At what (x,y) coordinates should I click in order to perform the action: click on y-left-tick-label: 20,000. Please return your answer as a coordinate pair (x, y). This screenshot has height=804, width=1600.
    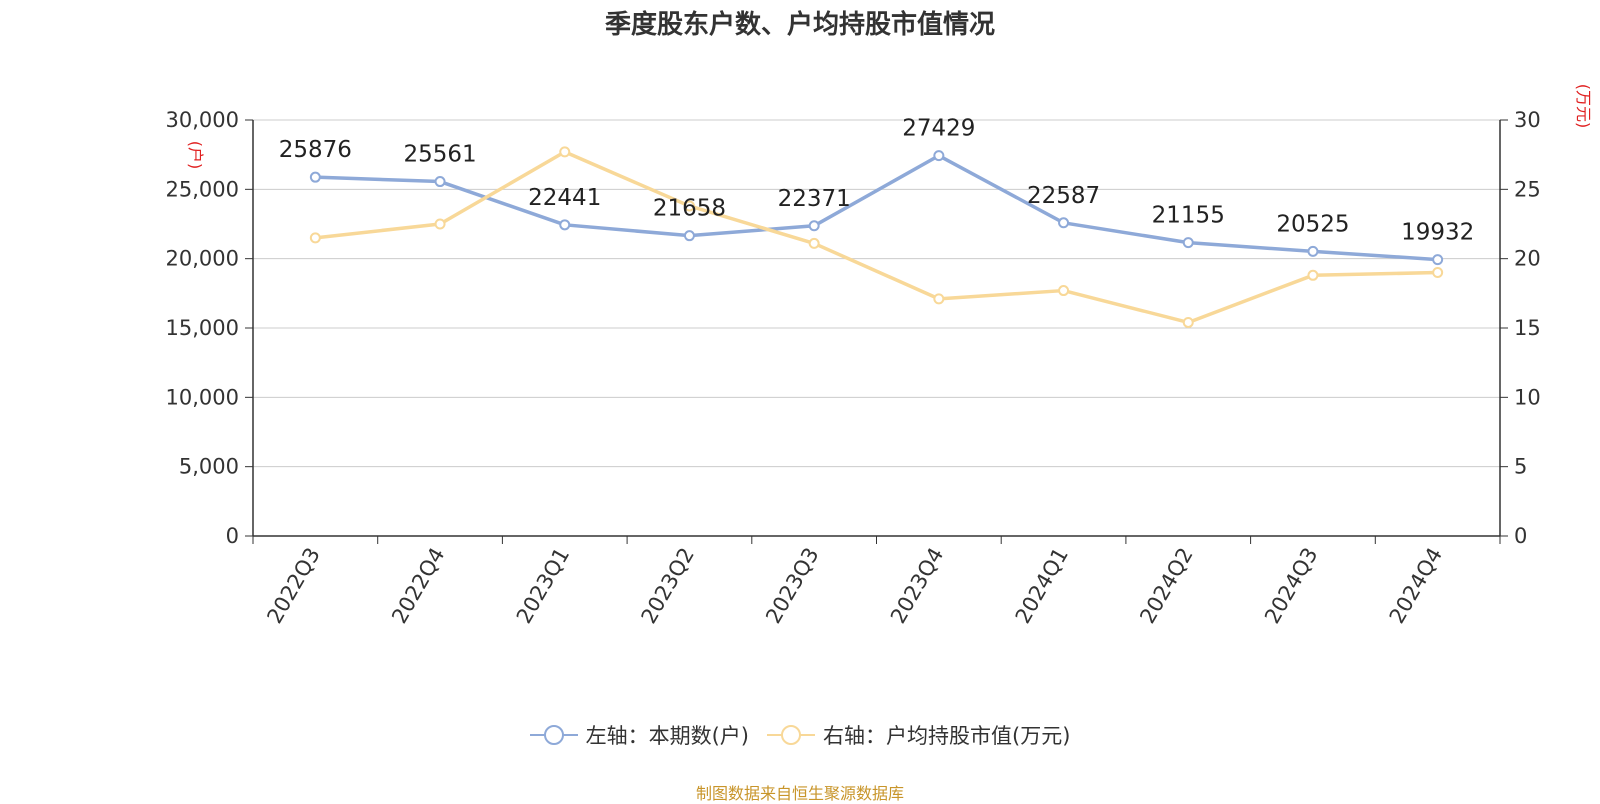
    Looking at the image, I should click on (202, 259).